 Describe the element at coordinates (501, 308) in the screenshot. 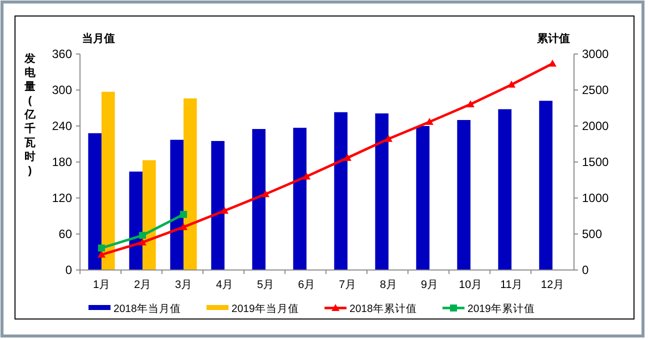

I see `legend-label: 2019年累计值` at that location.